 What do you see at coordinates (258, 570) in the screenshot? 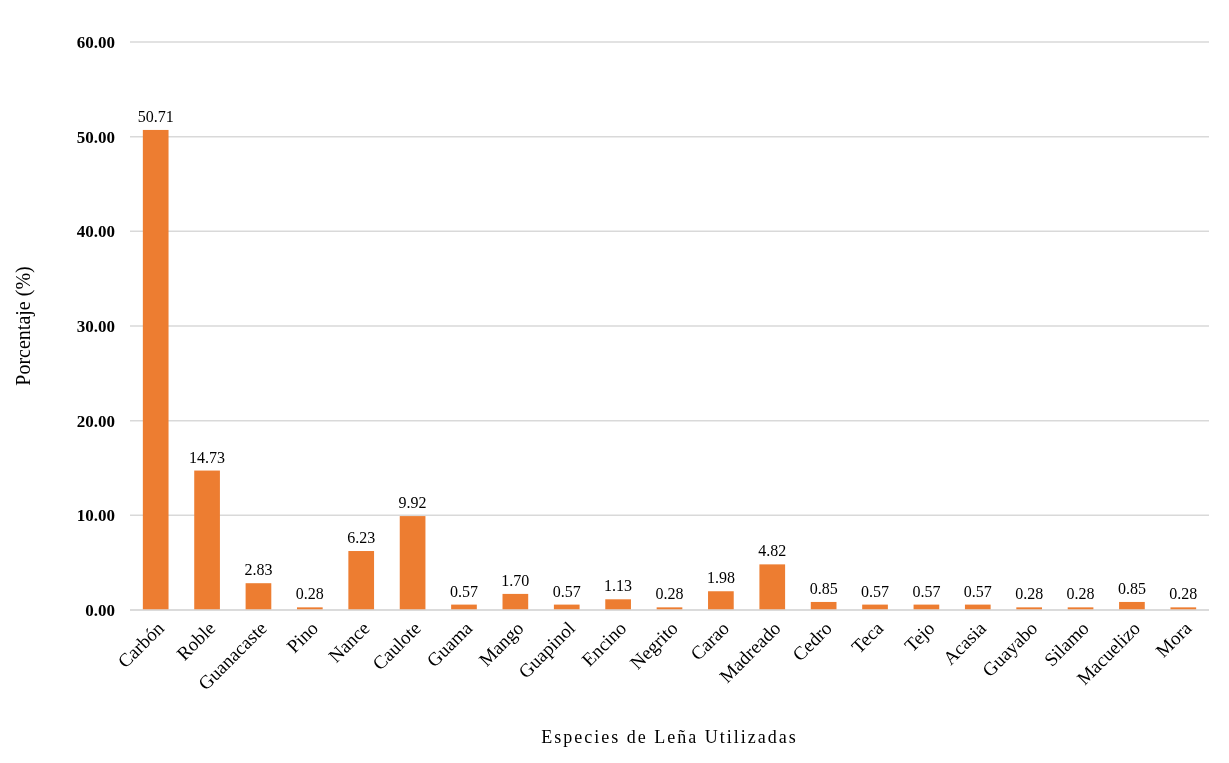
I see `data-label: 2.83` at bounding box center [258, 570].